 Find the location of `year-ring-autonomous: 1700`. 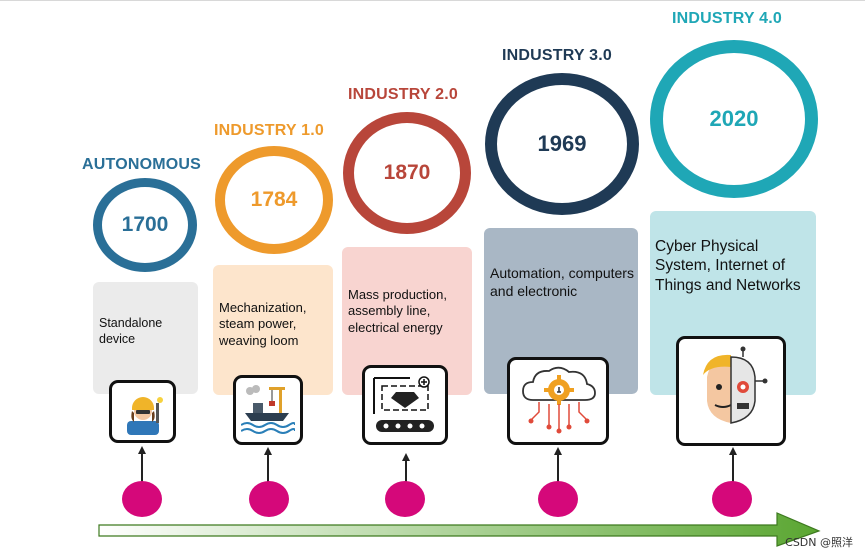

year-ring-autonomous: 1700 is located at coordinates (145, 225).